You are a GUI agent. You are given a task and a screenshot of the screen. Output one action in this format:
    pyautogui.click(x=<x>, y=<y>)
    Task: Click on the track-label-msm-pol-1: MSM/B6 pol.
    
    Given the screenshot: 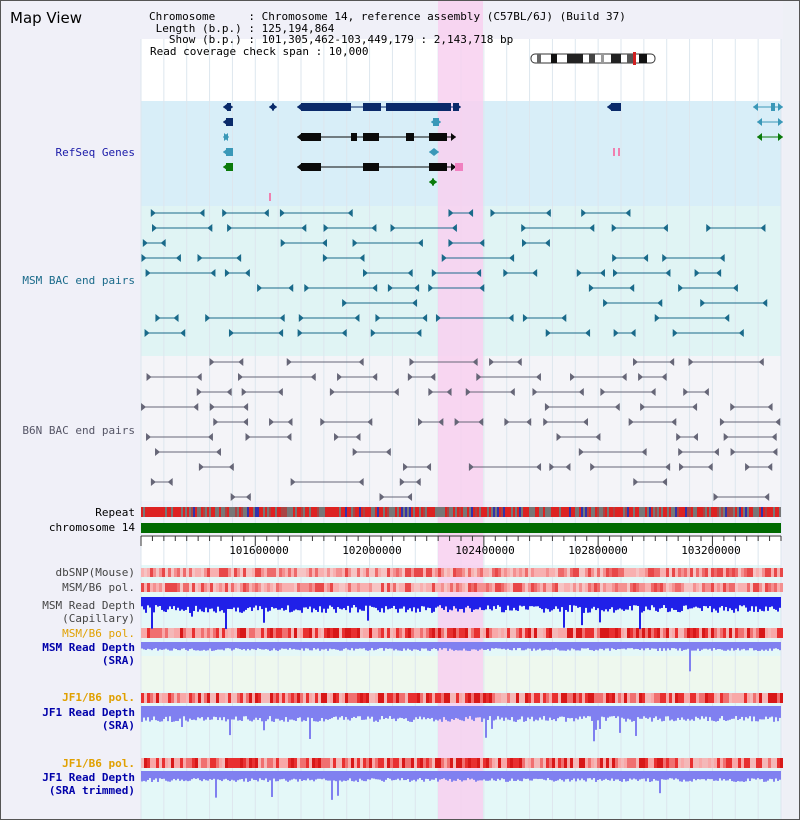 What is the action you would take?
    pyautogui.click(x=98, y=587)
    